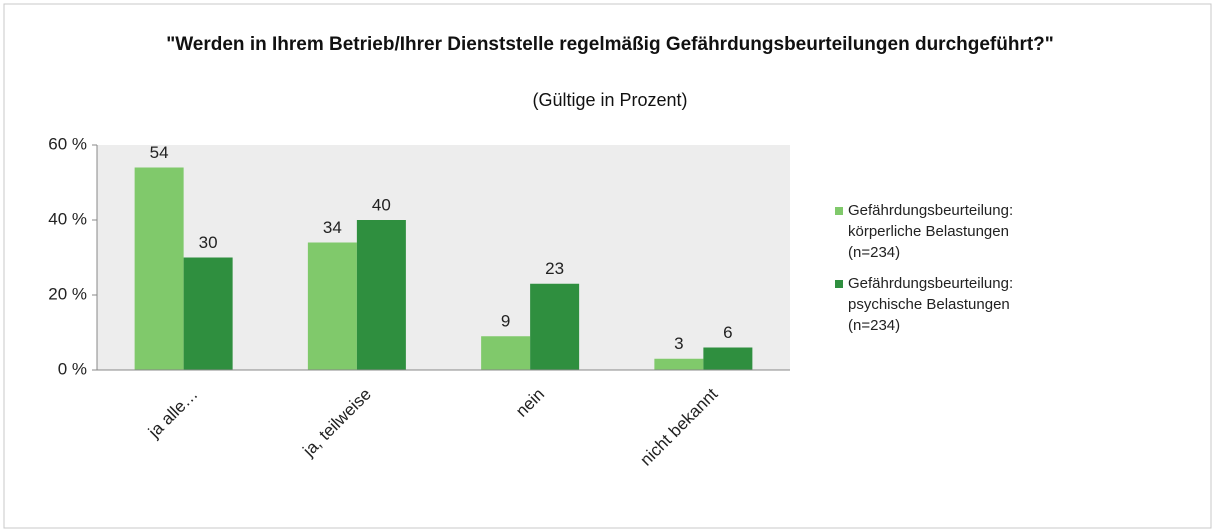 The height and width of the screenshot is (532, 1215). What do you see at coordinates (159, 152) in the screenshot?
I see `value-label: 54` at bounding box center [159, 152].